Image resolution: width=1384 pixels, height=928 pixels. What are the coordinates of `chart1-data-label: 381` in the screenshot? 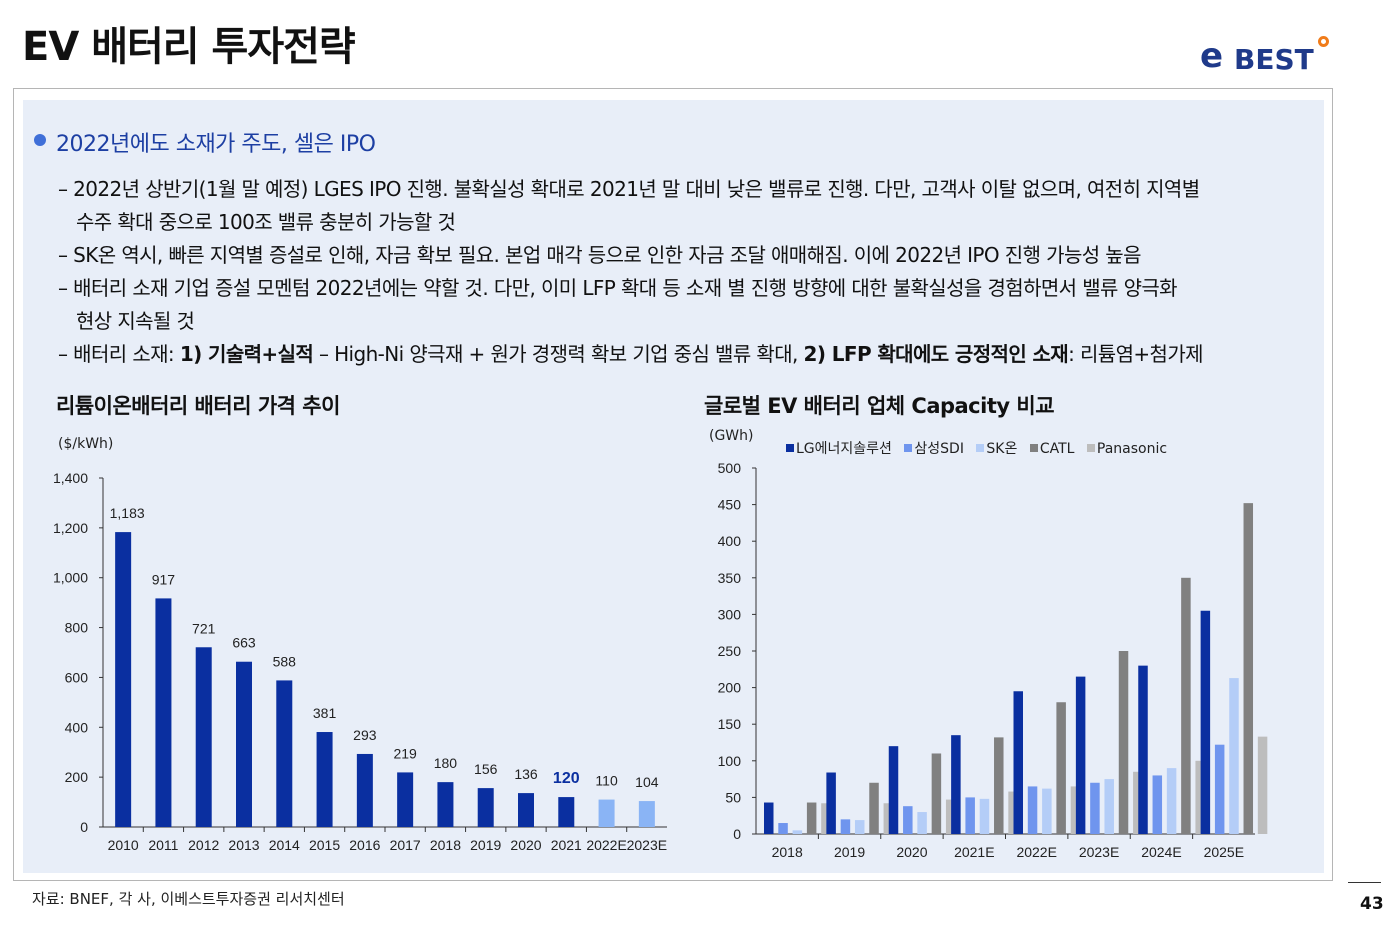 It's located at (325, 713).